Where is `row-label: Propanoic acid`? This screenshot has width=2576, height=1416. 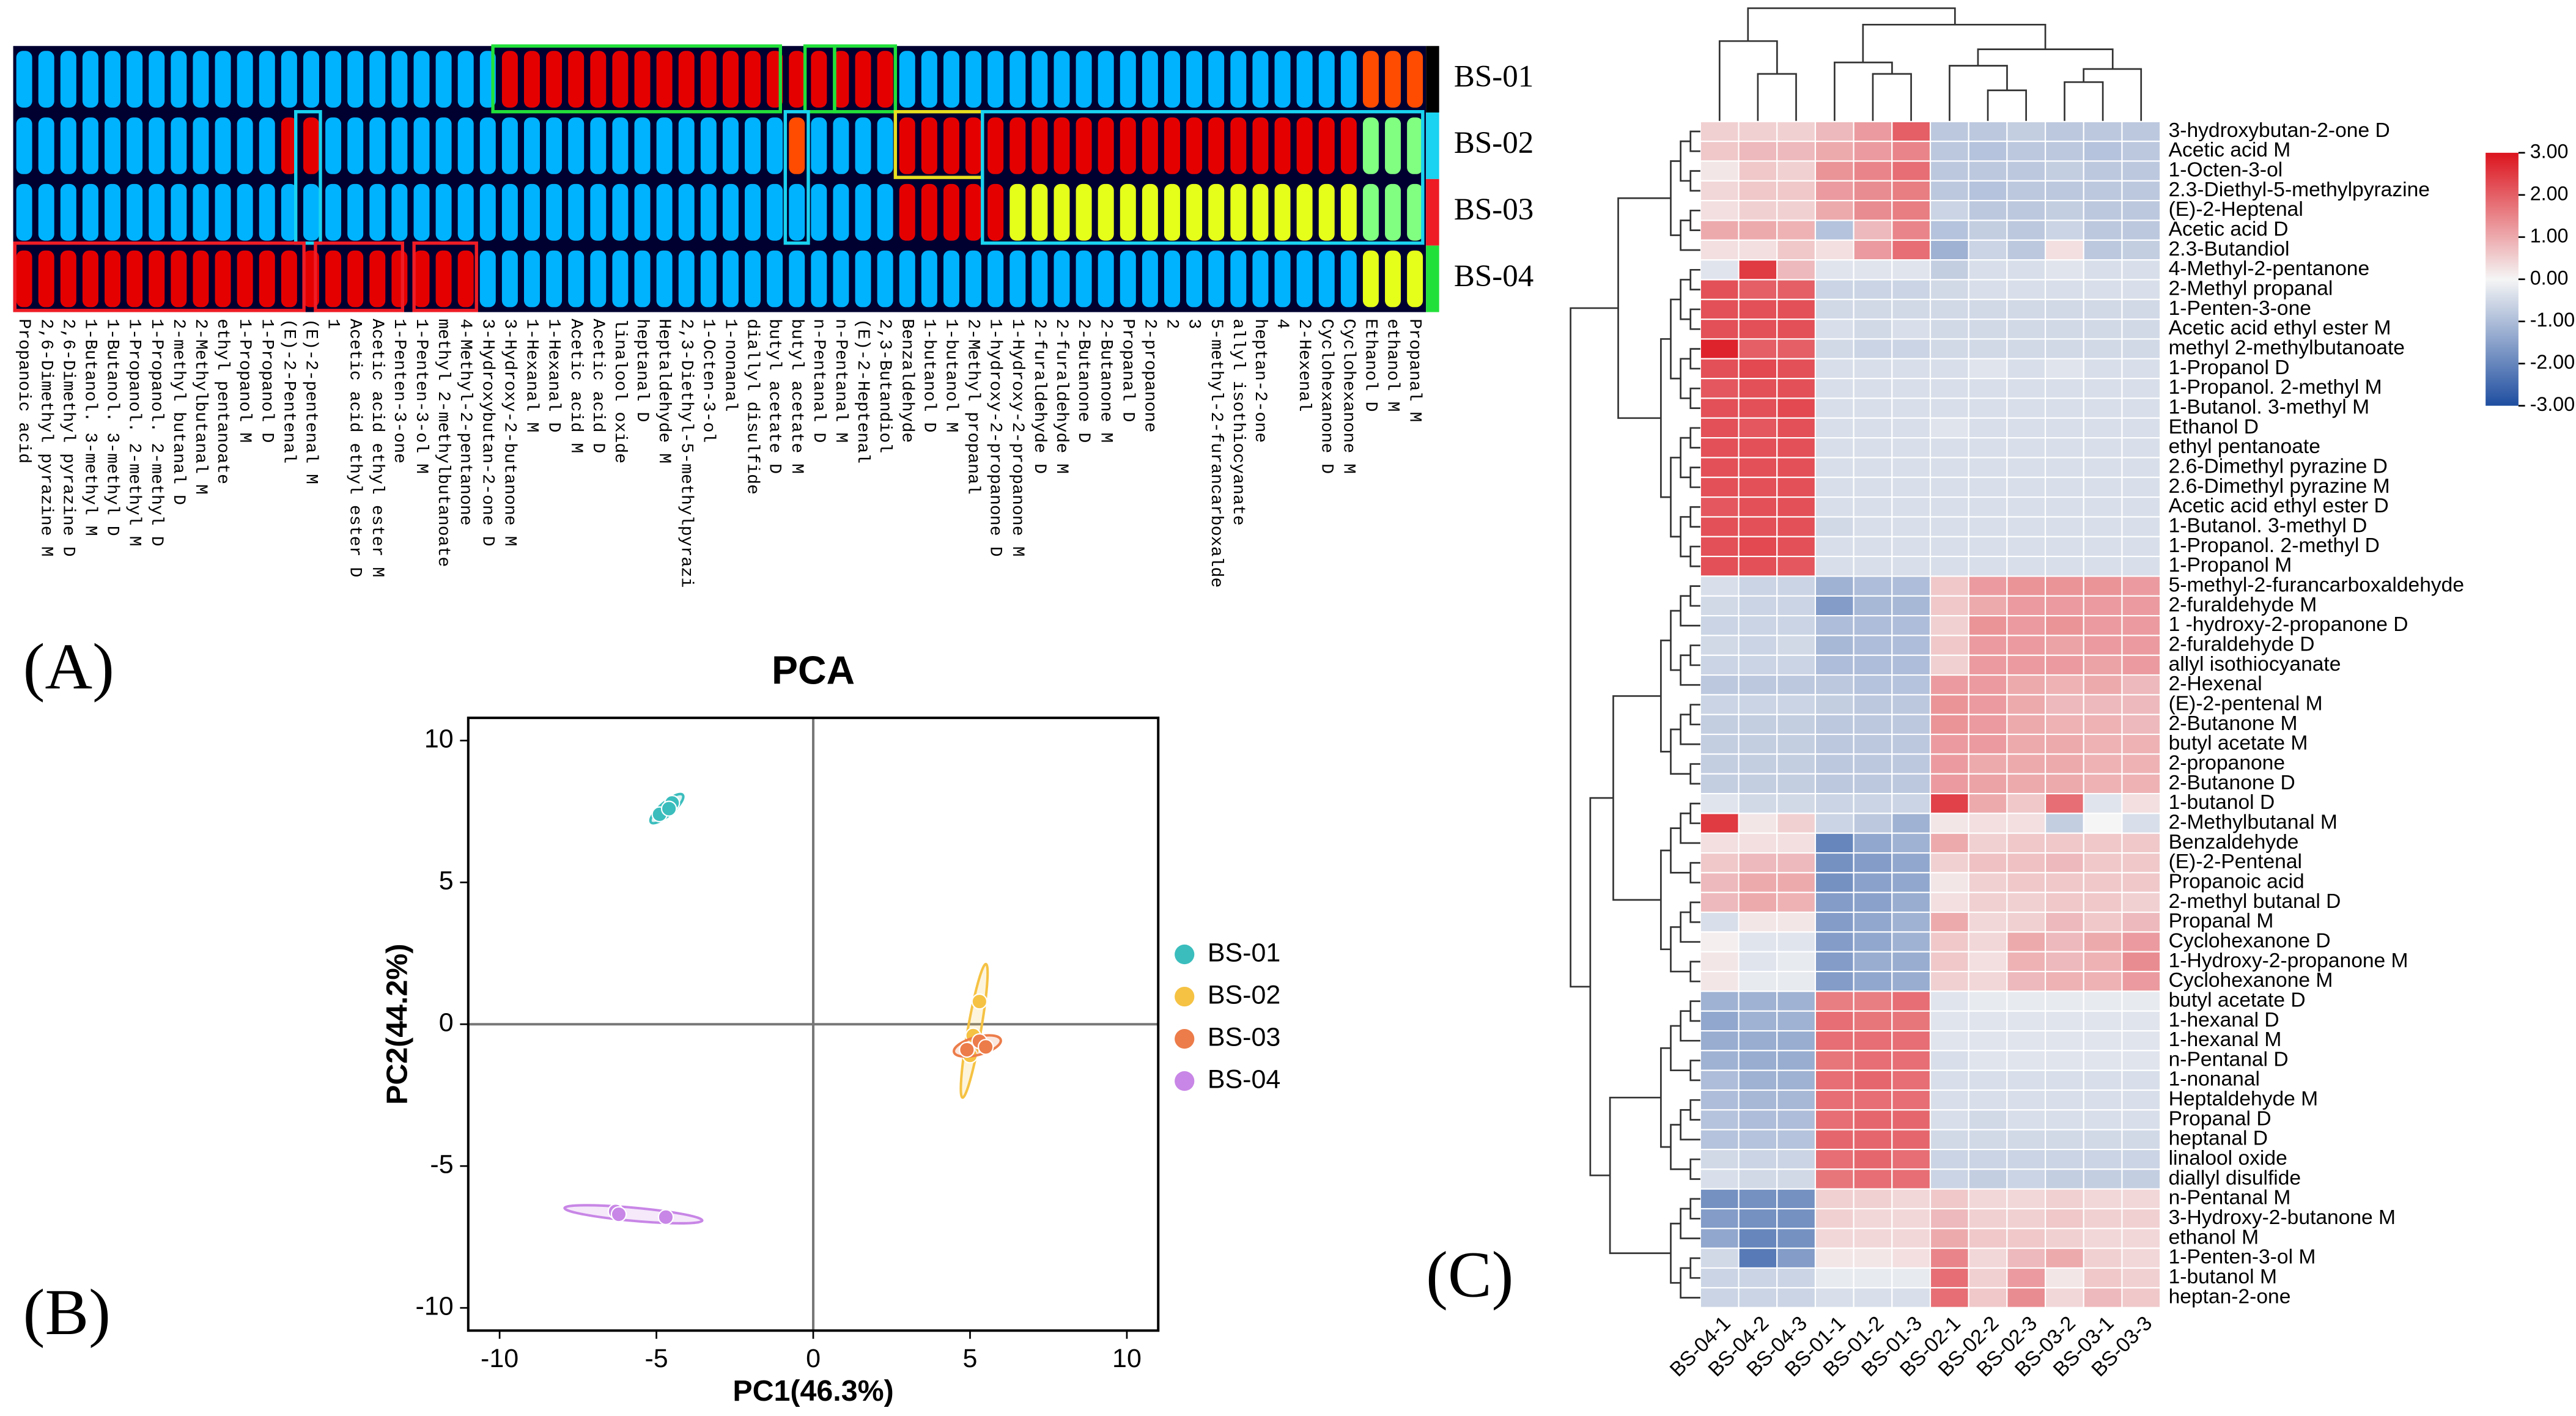
row-label: Propanoic acid is located at coordinates (2237, 881).